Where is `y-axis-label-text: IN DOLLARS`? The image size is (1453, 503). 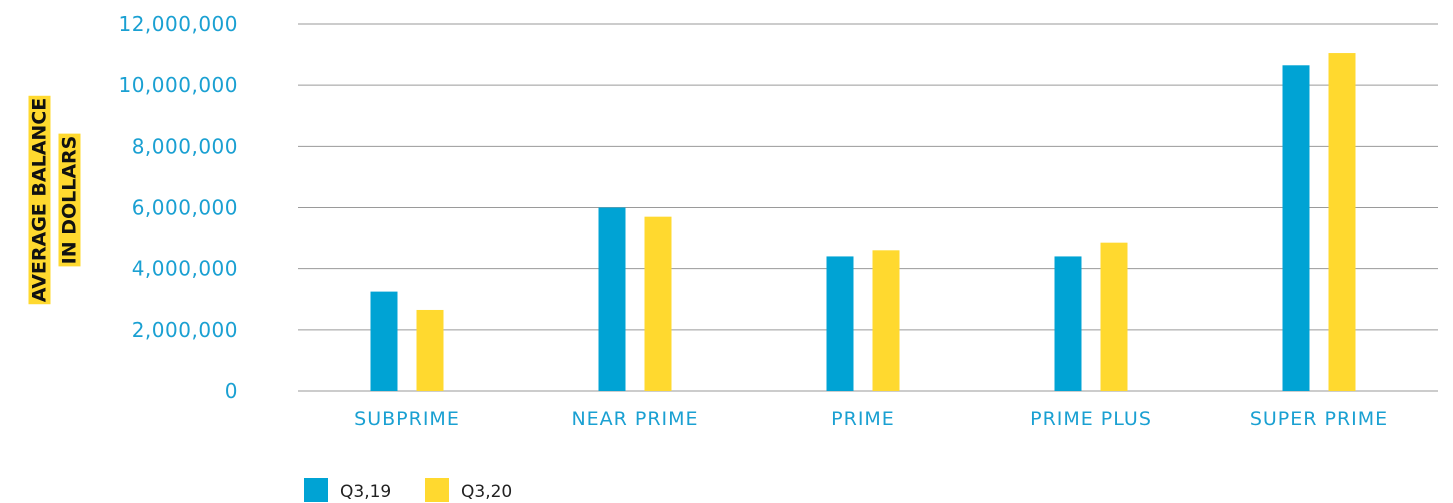 y-axis-label-text: IN DOLLARS is located at coordinates (70, 200).